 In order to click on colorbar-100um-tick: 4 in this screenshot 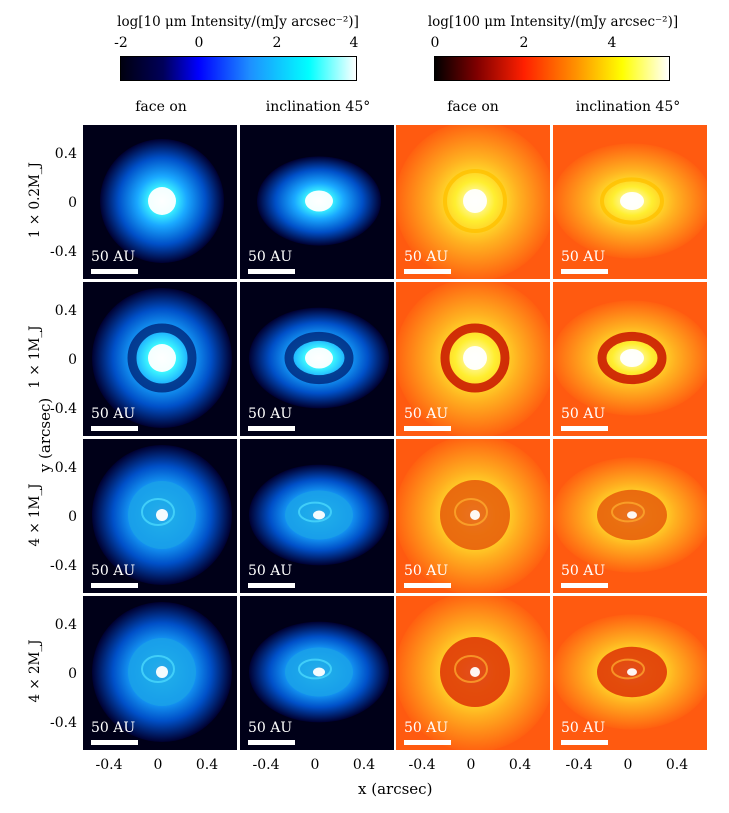, I will do `click(612, 43)`.